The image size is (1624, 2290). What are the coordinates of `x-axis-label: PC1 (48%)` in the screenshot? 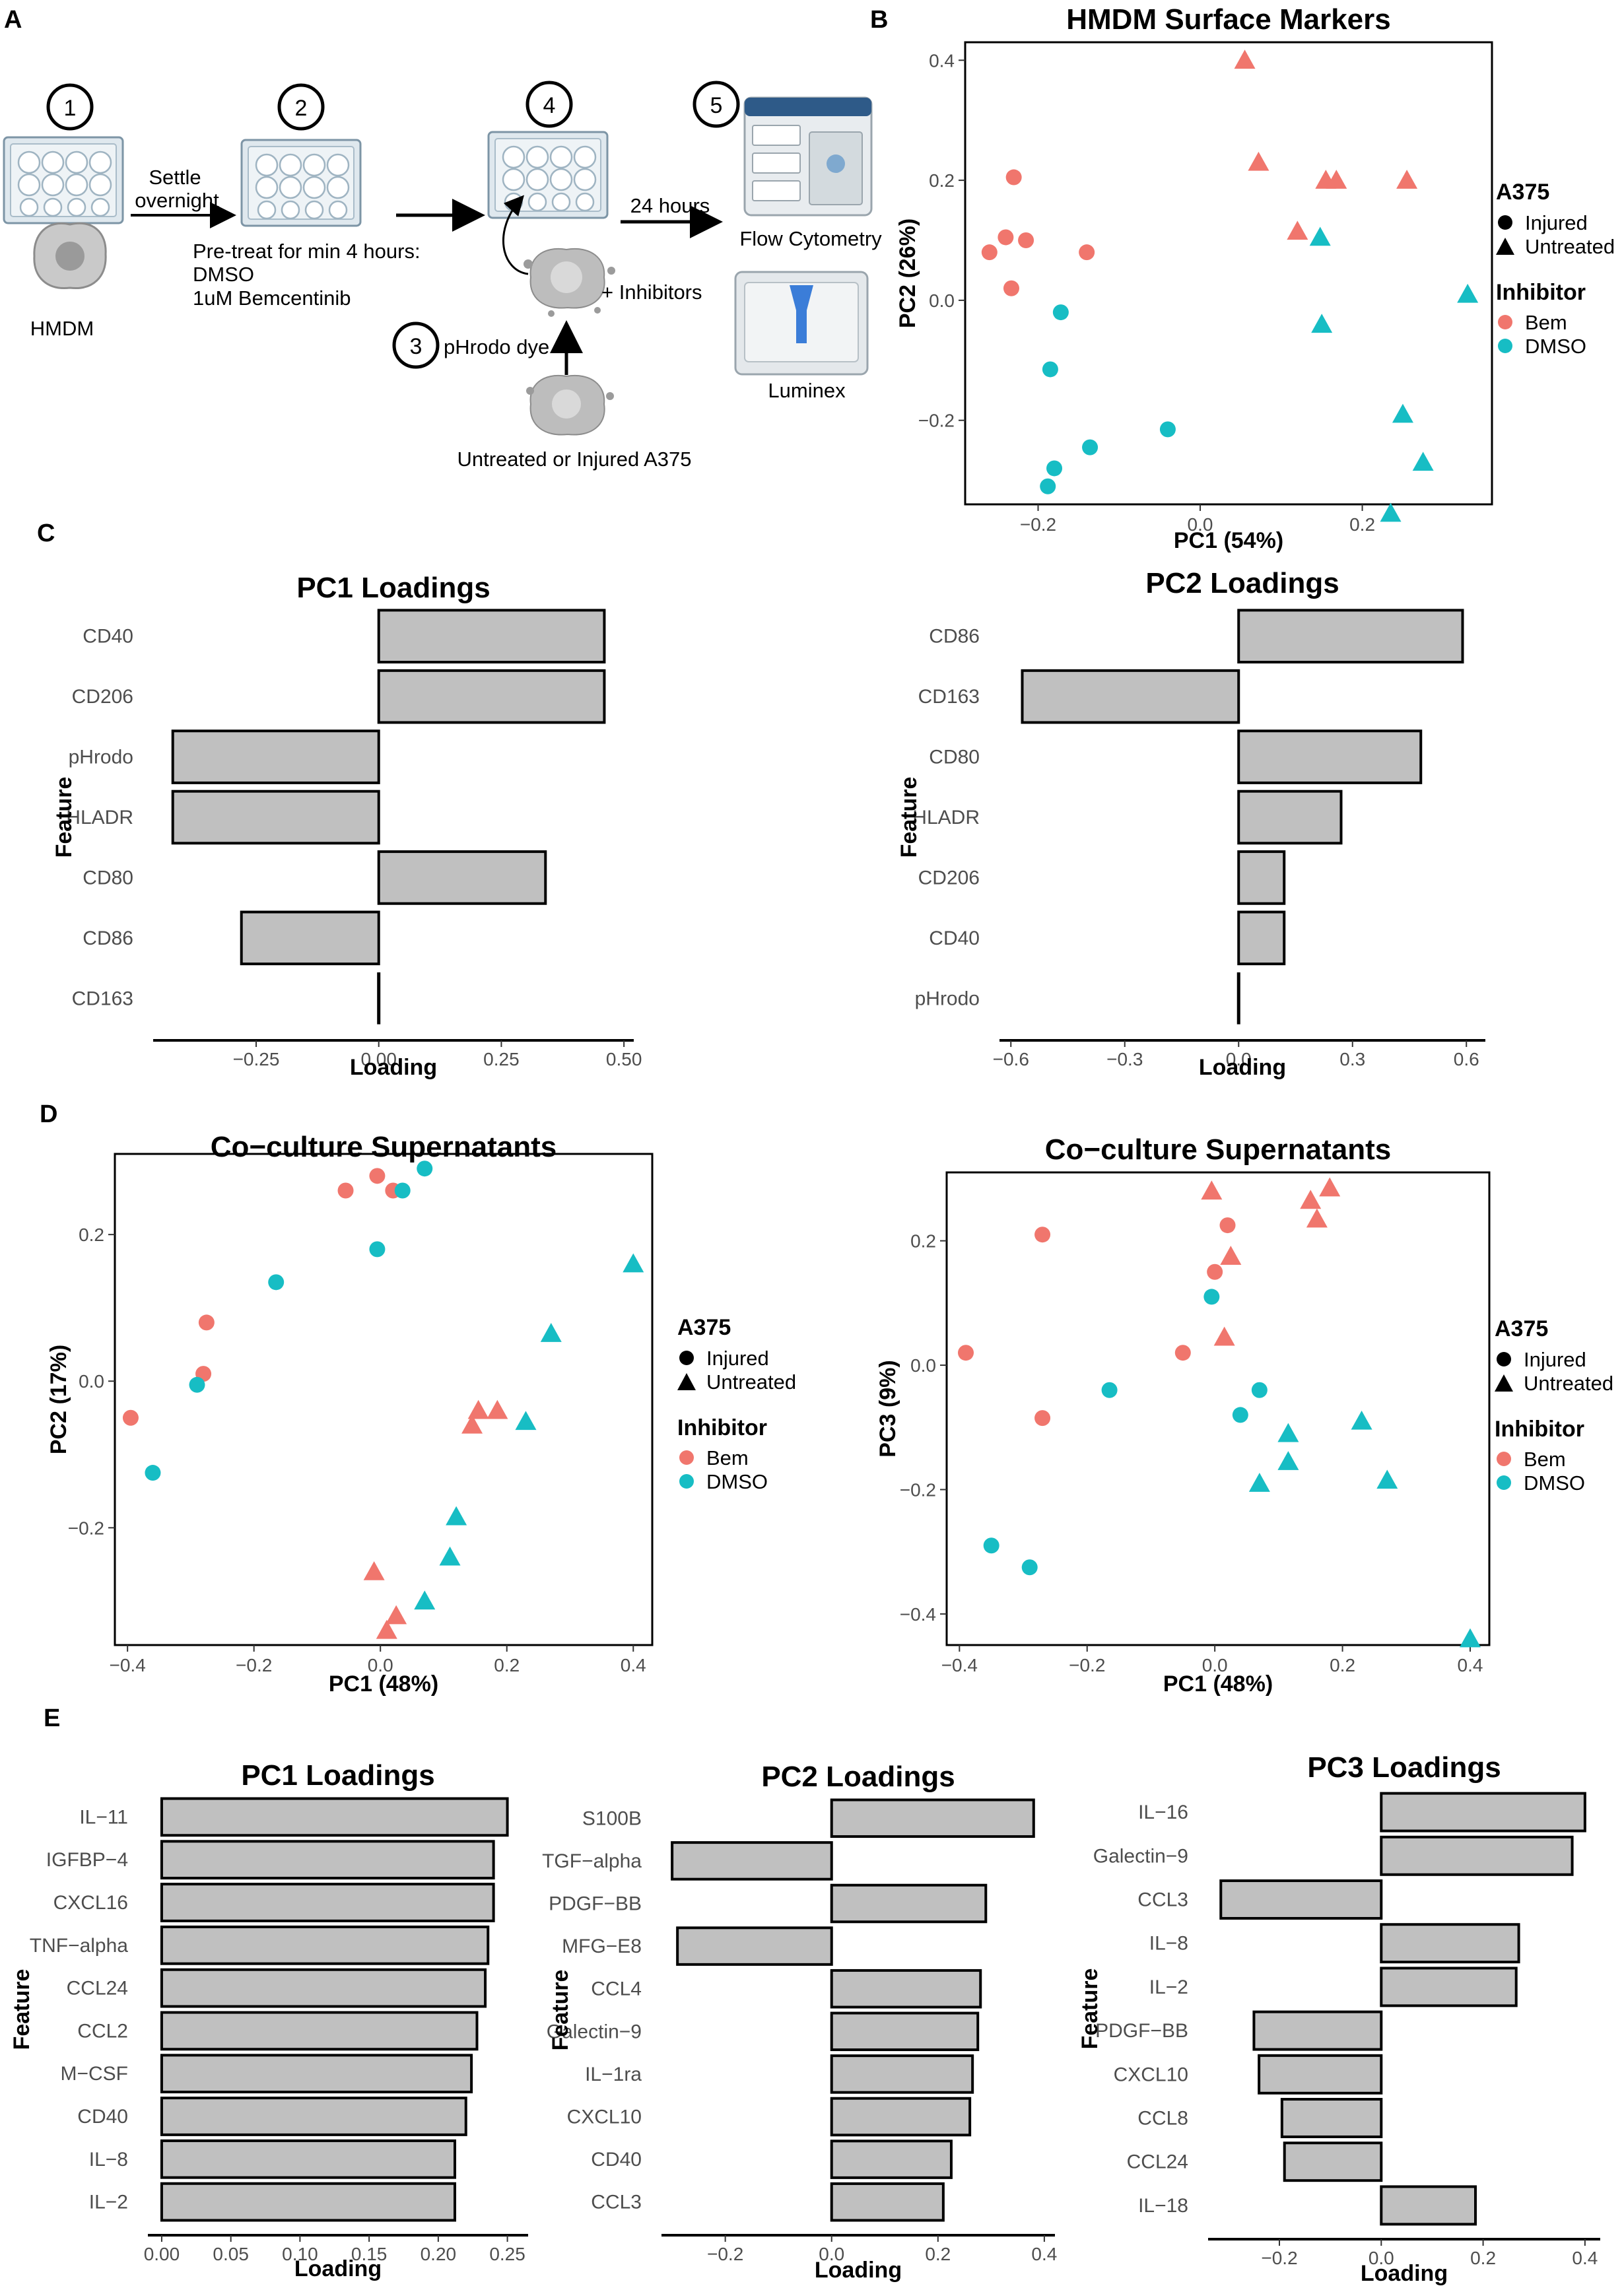 It's located at (383, 1684).